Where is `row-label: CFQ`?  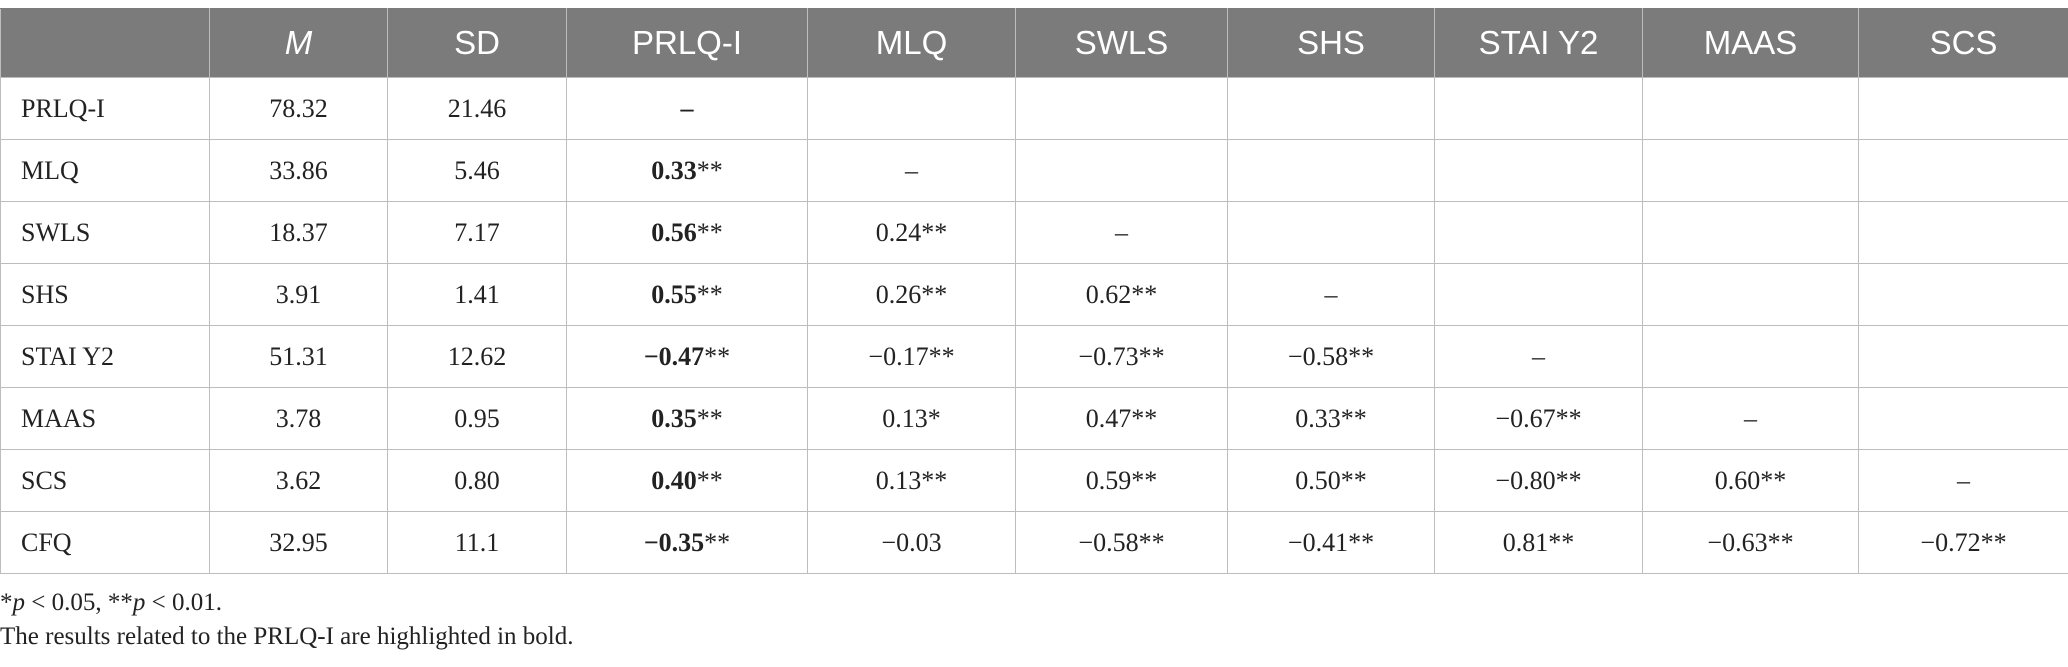 row-label: CFQ is located at coordinates (105, 542).